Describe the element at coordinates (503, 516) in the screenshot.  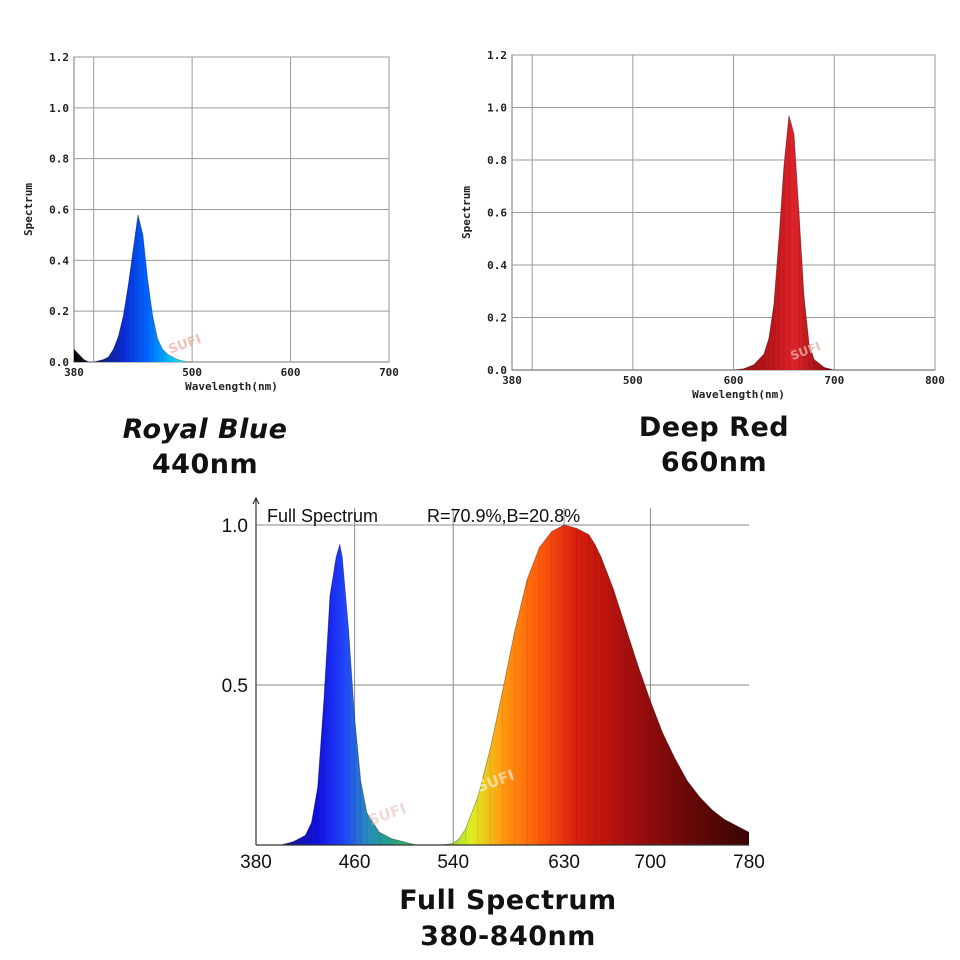
I see `chart-annotation: R=70.9%,B=20.8%` at that location.